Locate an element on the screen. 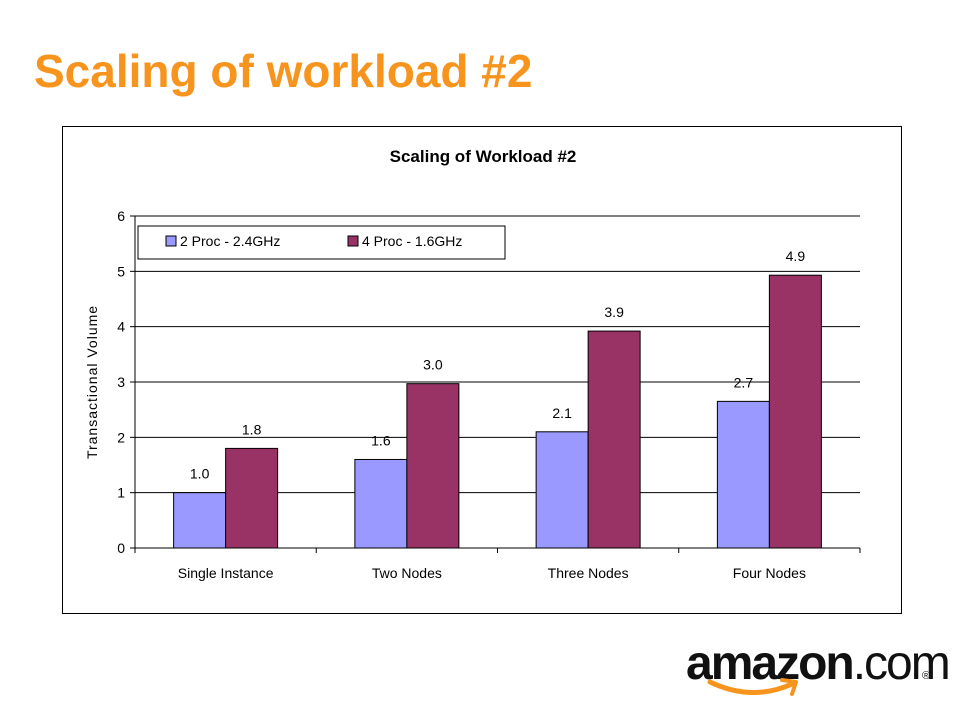 This screenshot has width=960, height=720. y-tick-label: 5 is located at coordinates (121, 271).